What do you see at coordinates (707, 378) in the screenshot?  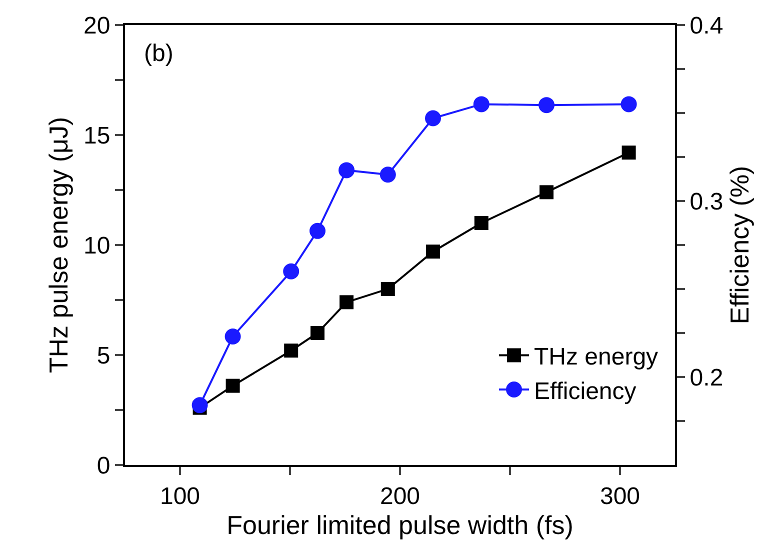 I see `y2-tick-label: 0.2` at bounding box center [707, 378].